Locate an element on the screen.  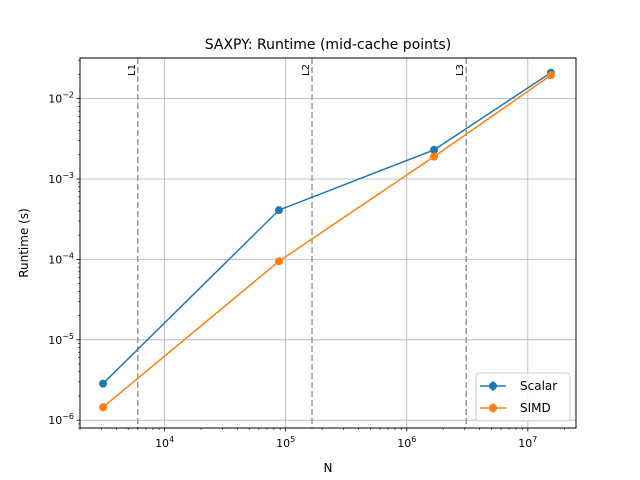
y-tick-label: 10⁻³ is located at coordinates (61, 178).